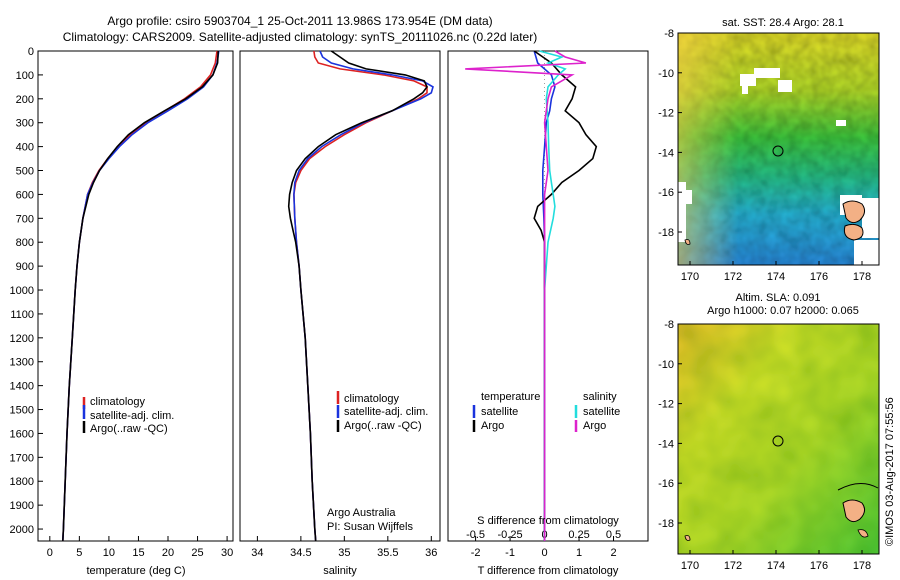 The height and width of the screenshot is (580, 900). What do you see at coordinates (22, 411) in the screenshot?
I see `y-tick-label: 1500` at bounding box center [22, 411].